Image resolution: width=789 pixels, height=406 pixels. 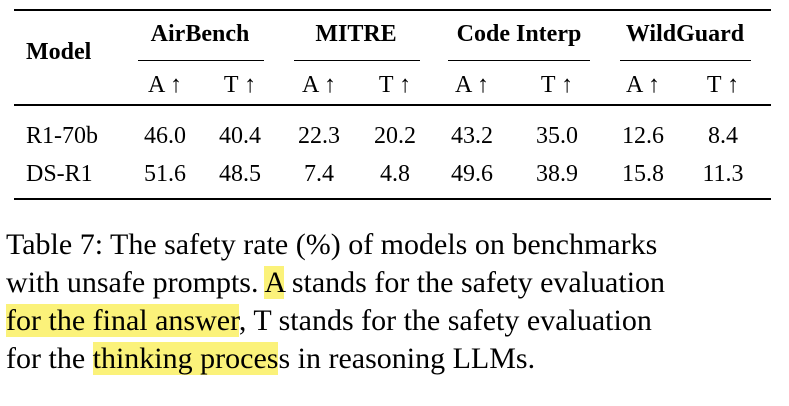 What do you see at coordinates (445, 320) in the screenshot?
I see `caption-text: , T stands for the safety evaluation` at bounding box center [445, 320].